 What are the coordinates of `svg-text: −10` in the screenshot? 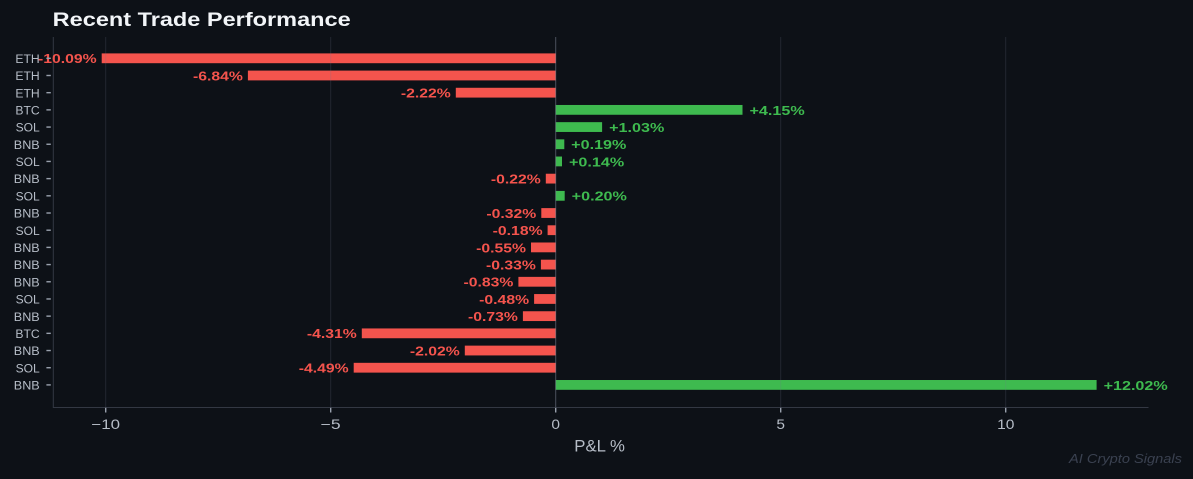 It's located at (105, 424).